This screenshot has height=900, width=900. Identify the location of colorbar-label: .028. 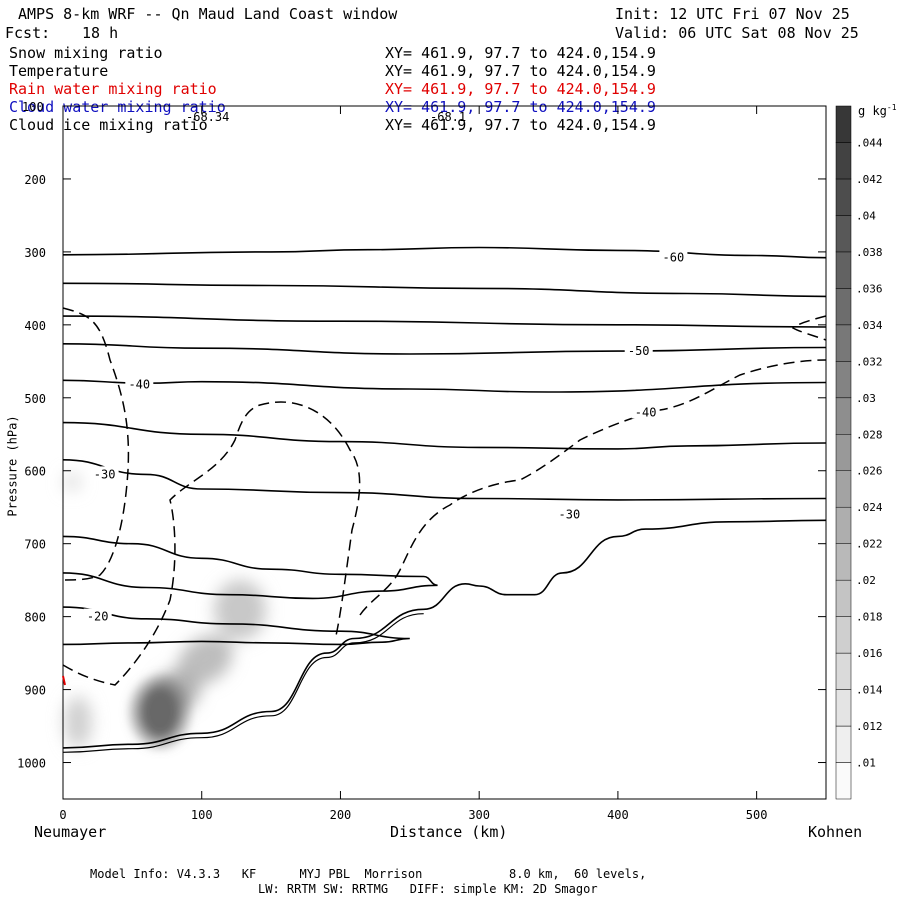
(869, 434).